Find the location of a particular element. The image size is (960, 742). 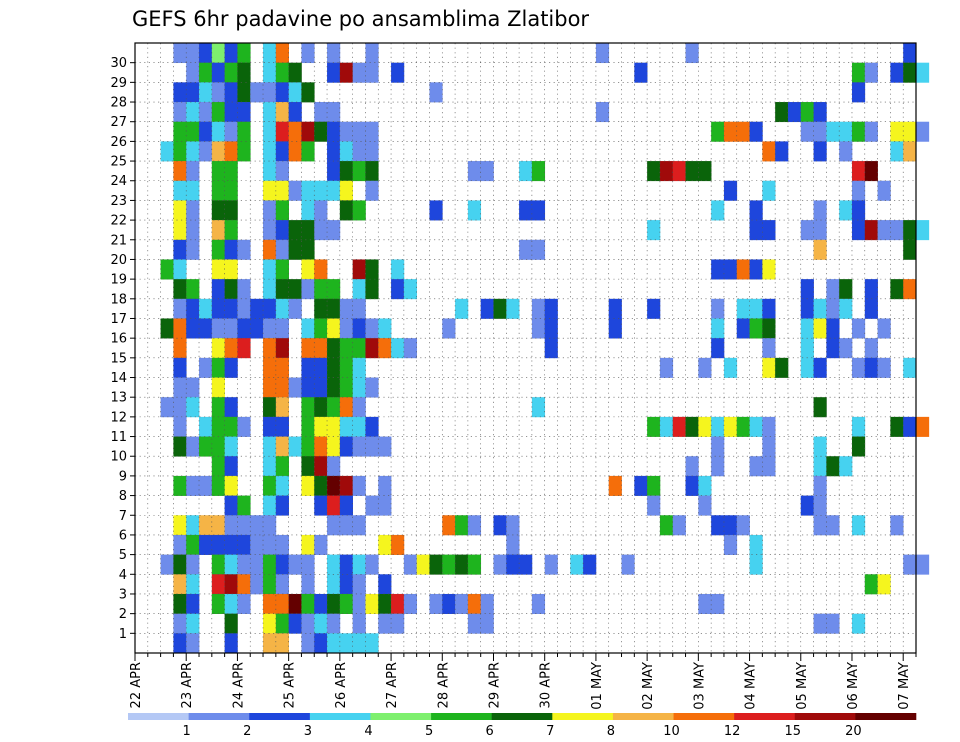

legend-label-8: 10 is located at coordinates (671, 731).